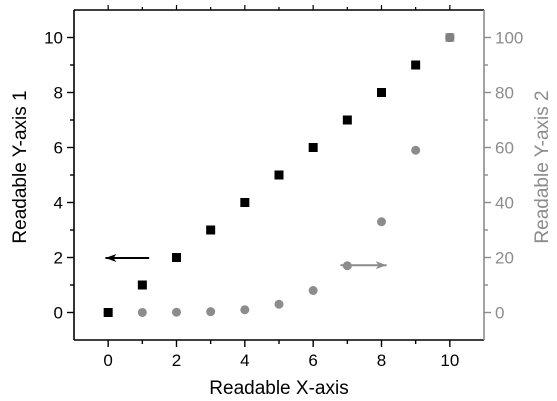  Describe the element at coordinates (58, 148) in the screenshot. I see `y-tick-label: 6` at that location.